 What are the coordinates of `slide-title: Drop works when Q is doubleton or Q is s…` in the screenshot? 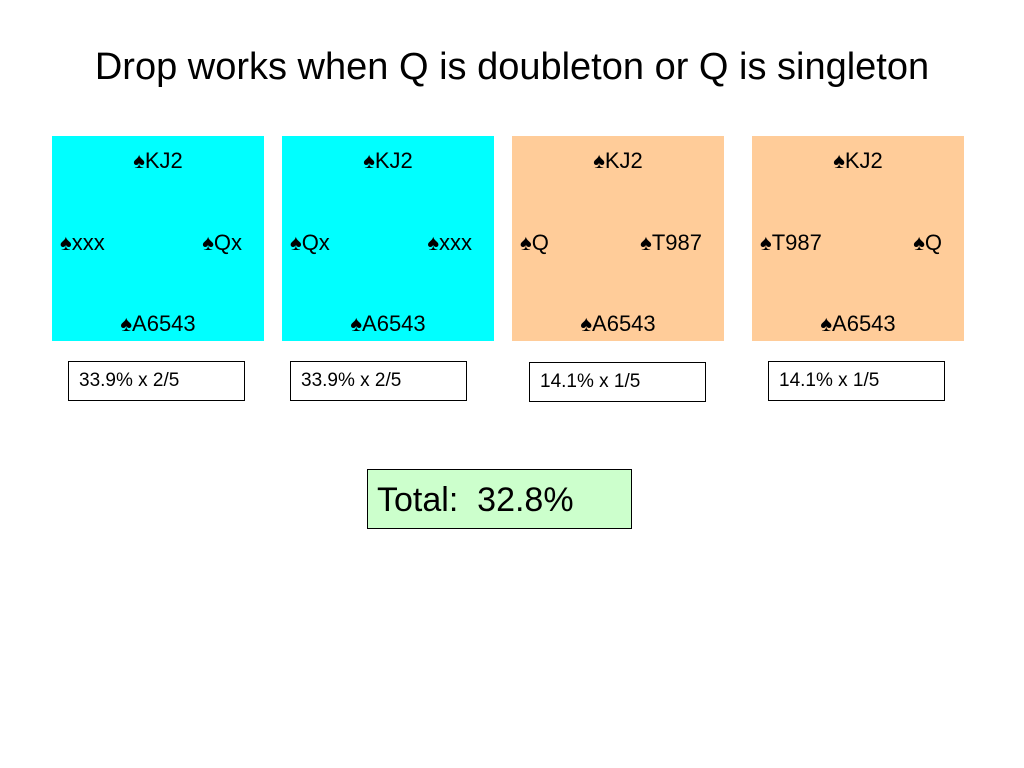 It's located at (512, 67).